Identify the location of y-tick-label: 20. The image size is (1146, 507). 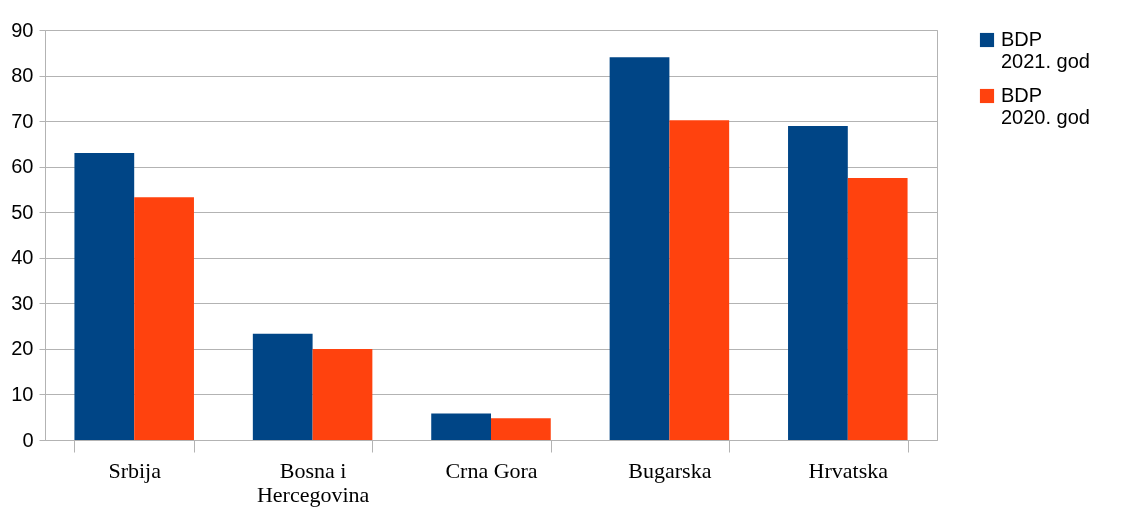
(22, 348).